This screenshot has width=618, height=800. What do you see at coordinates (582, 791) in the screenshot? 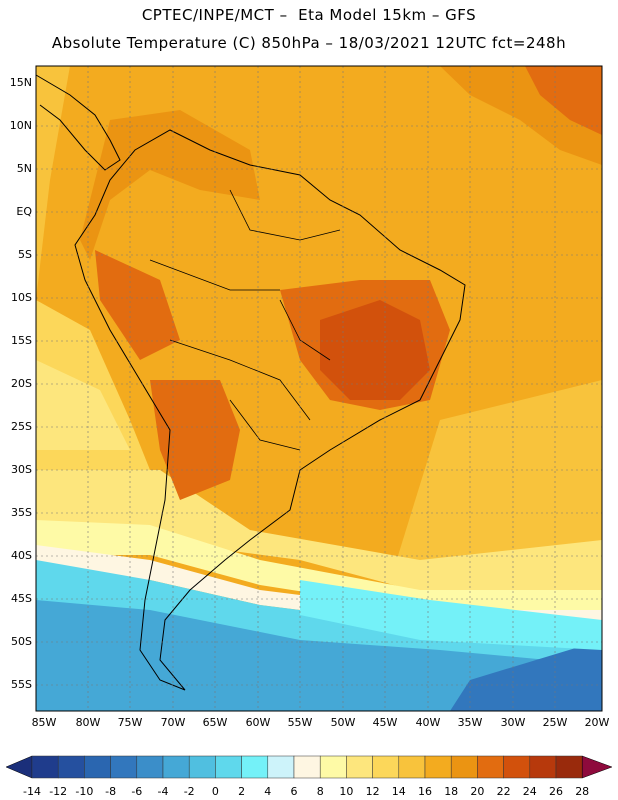
I see `colorbar-tick-label: 28` at bounding box center [582, 791].